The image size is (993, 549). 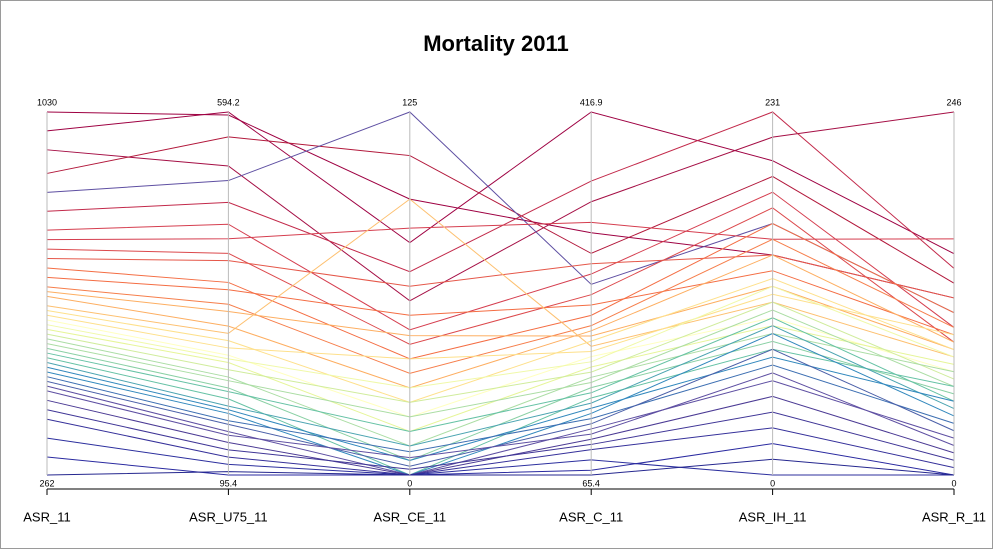 What do you see at coordinates (409, 516) in the screenshot?
I see `axis-name: ASR_CE_11` at bounding box center [409, 516].